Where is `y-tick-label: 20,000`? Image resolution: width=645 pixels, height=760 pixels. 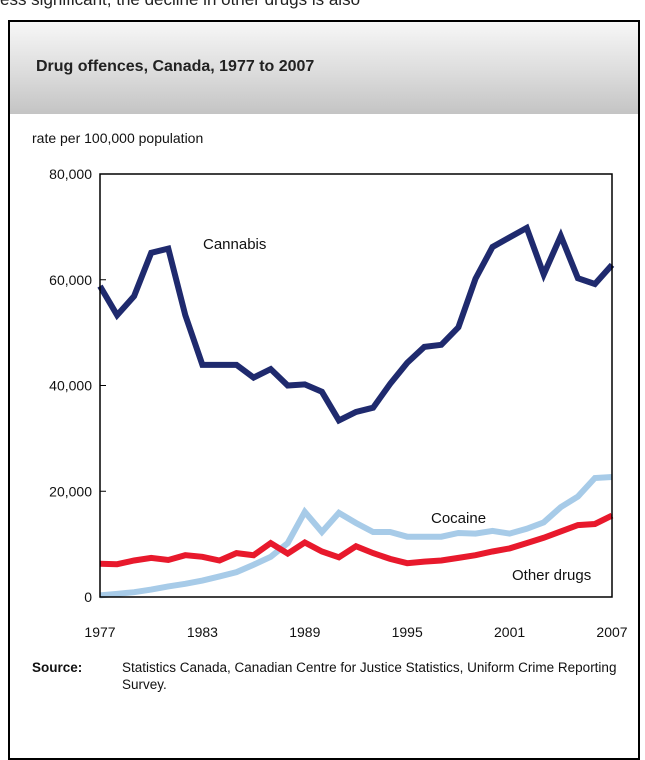
y-tick-label: 20,000 is located at coordinates (70, 491).